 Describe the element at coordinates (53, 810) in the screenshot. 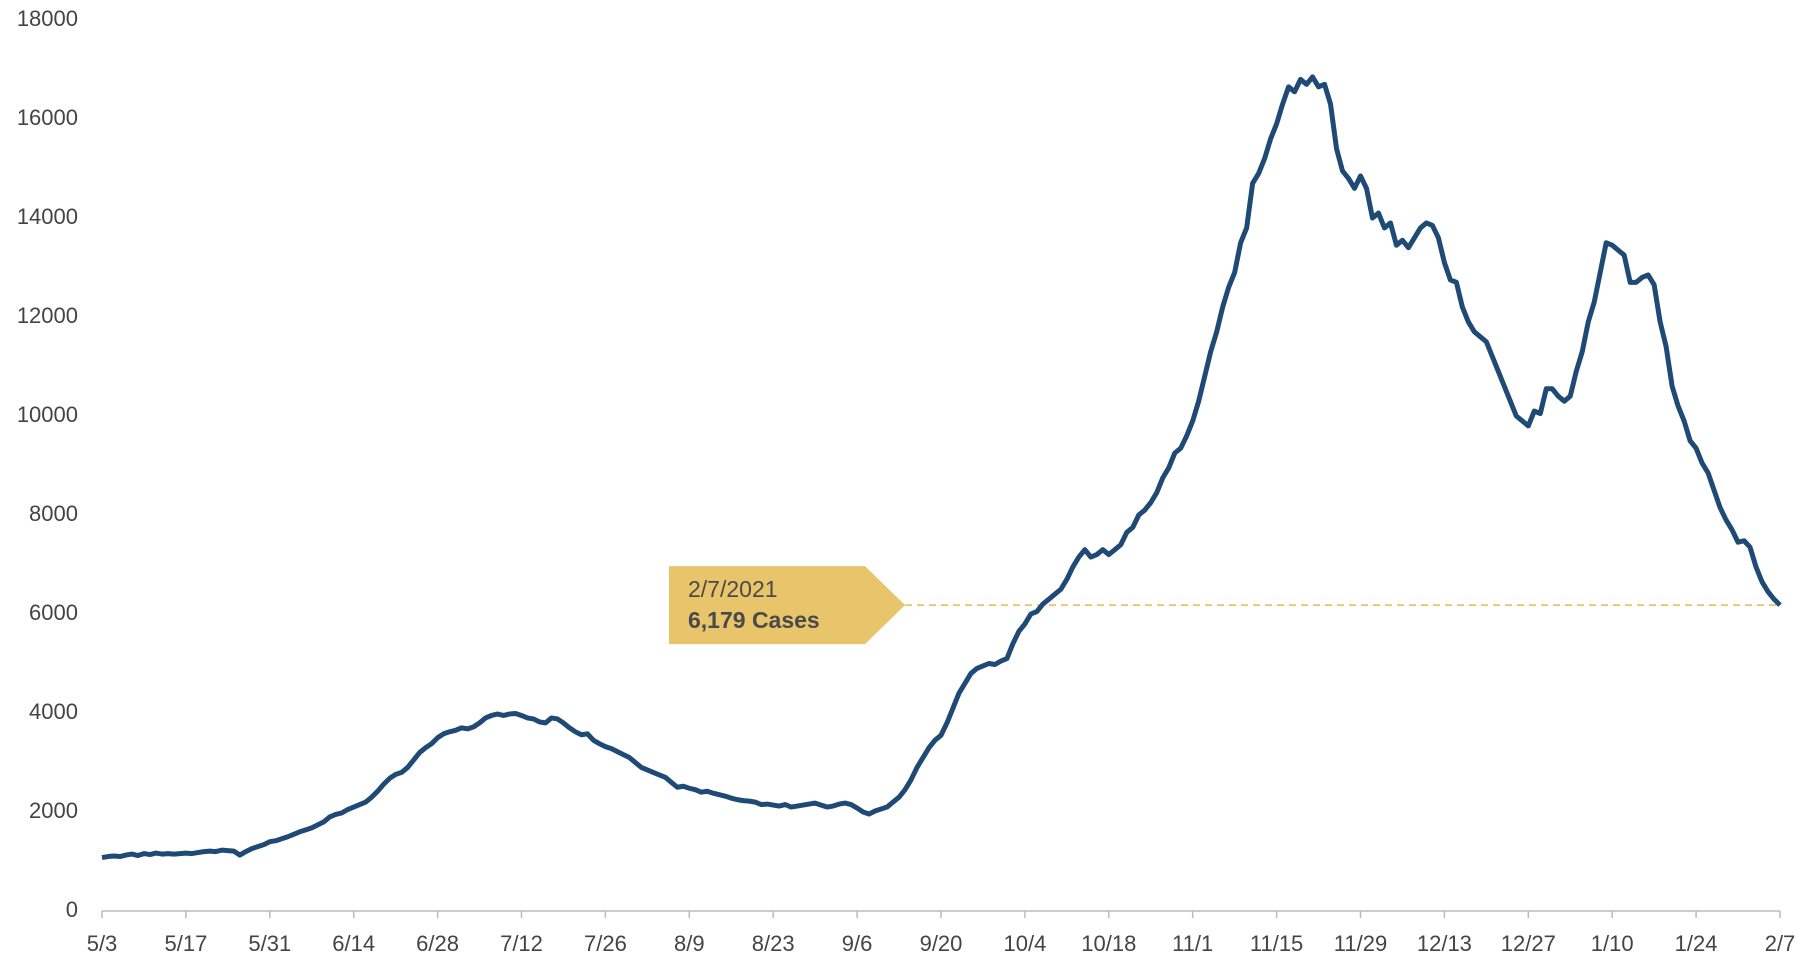

I see `y-tick-label: 2000` at that location.